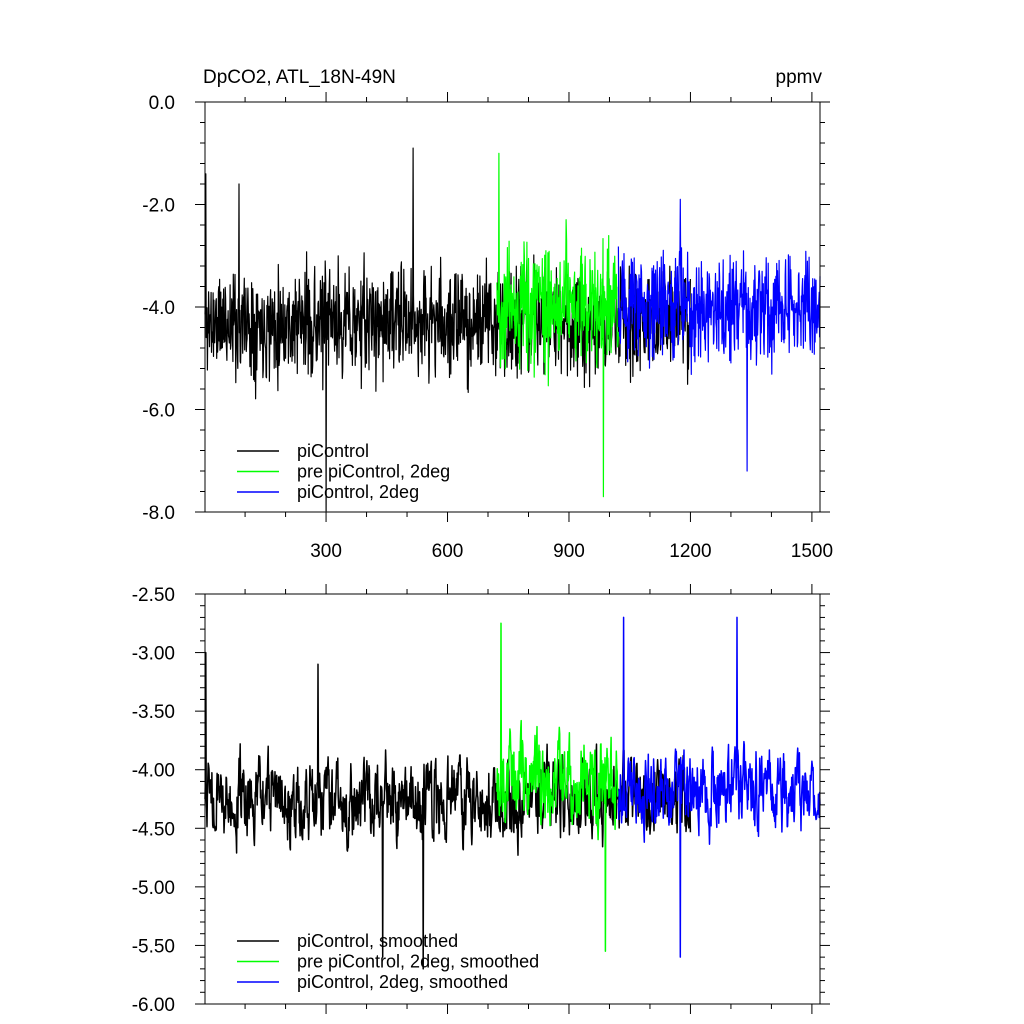 Image resolution: width=1024 pixels, height=1024 pixels. Describe the element at coordinates (418, 962) in the screenshot. I see `legend-label: pre piControl, 2deg, smoothed` at that location.